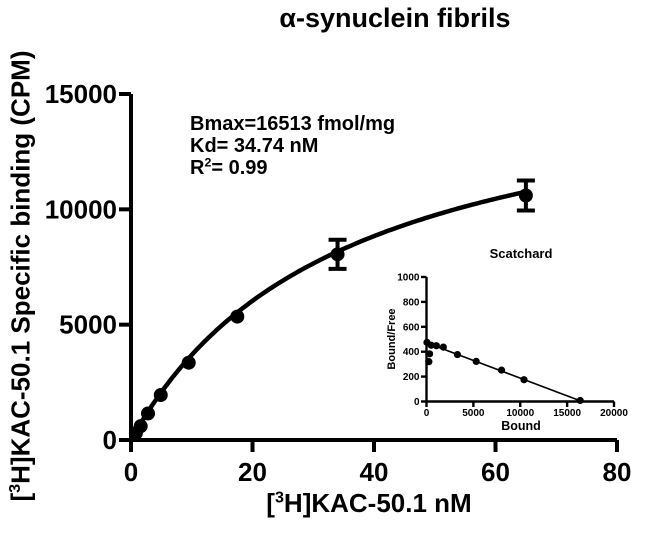 Image resolution: width=667 pixels, height=534 pixels. I want to click on x-axis-title: [3H]KAC-50.1 nM, so click(369, 503).